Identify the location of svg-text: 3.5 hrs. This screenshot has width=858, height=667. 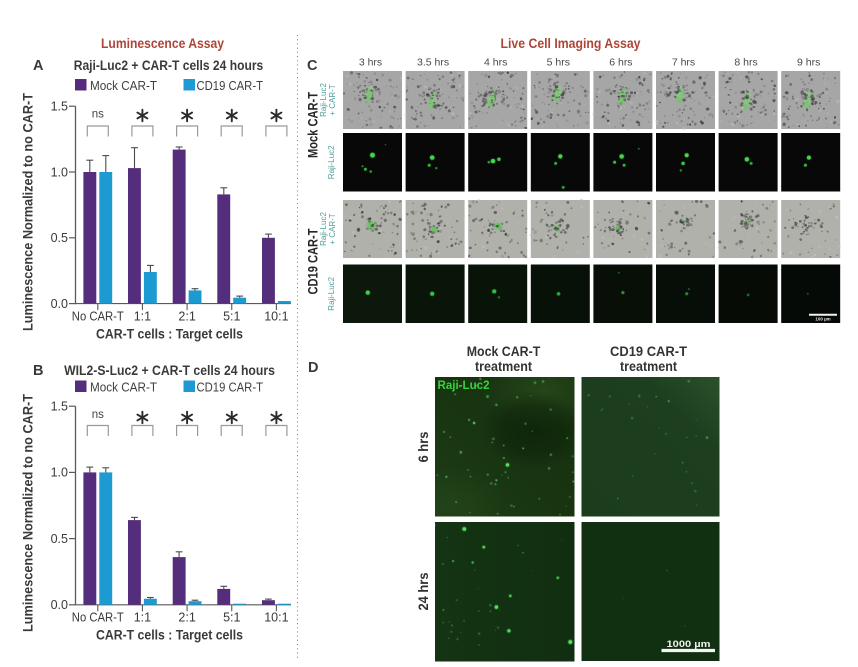
(433, 63).